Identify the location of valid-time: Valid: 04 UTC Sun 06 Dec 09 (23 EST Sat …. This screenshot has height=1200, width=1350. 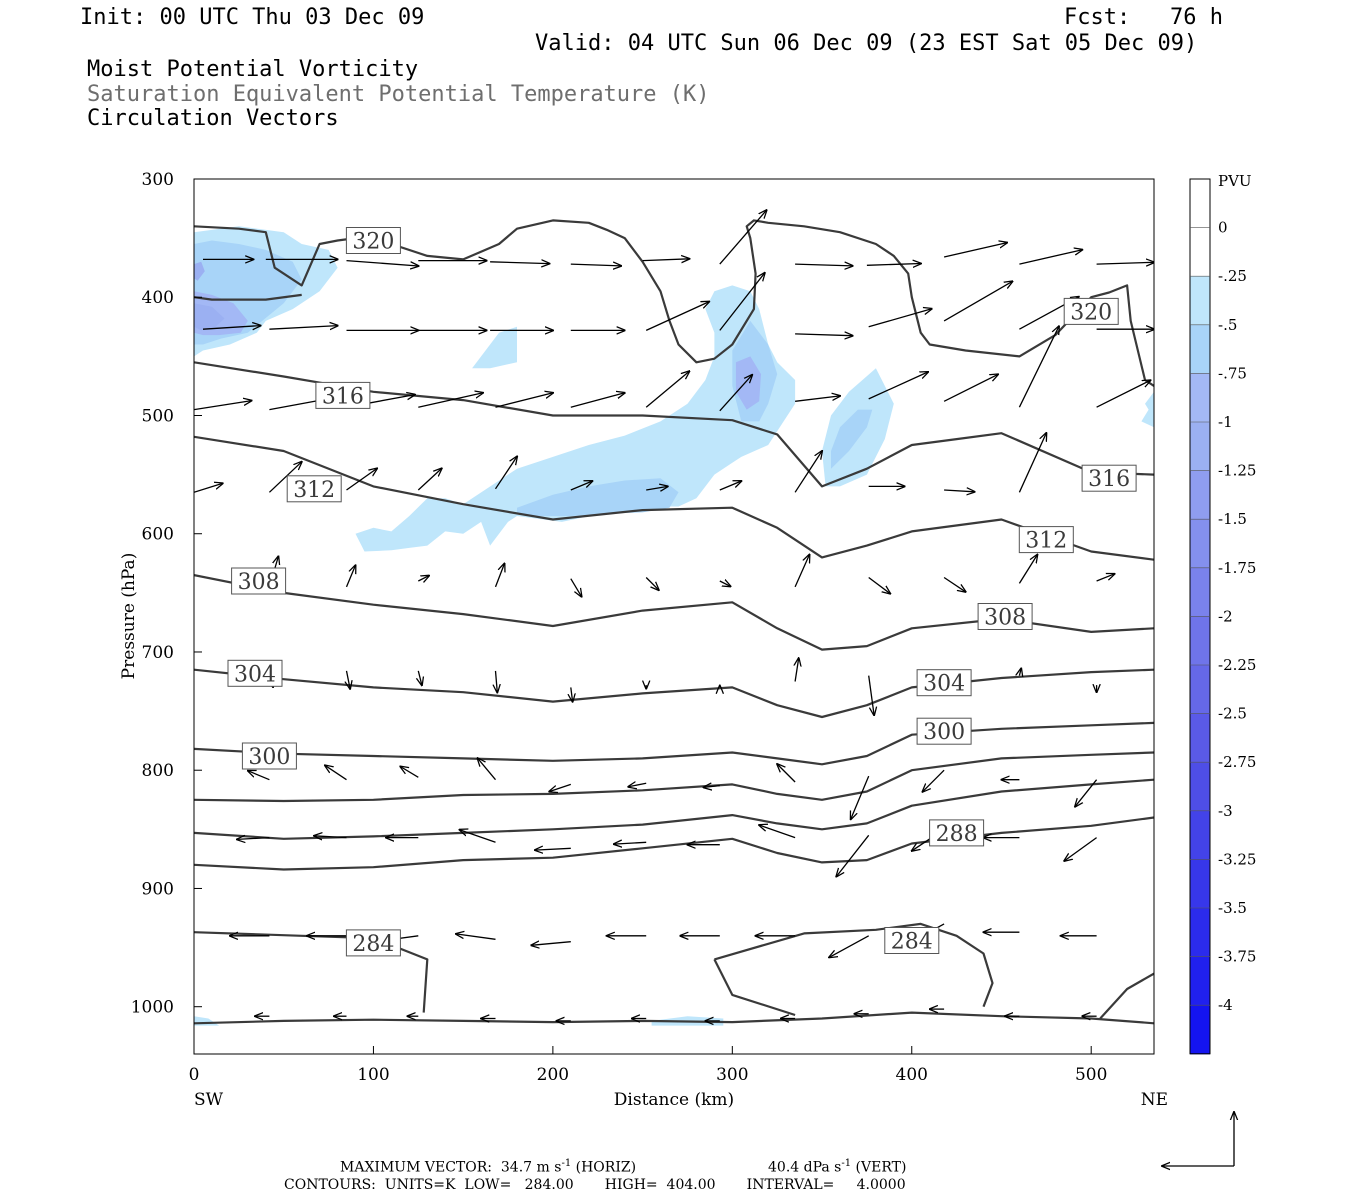
(866, 43).